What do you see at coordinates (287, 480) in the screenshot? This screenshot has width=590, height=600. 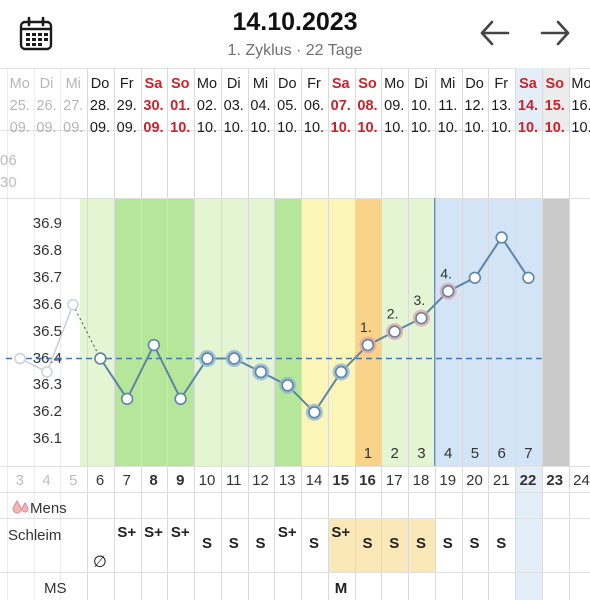 I see `cycle-day: 13` at bounding box center [287, 480].